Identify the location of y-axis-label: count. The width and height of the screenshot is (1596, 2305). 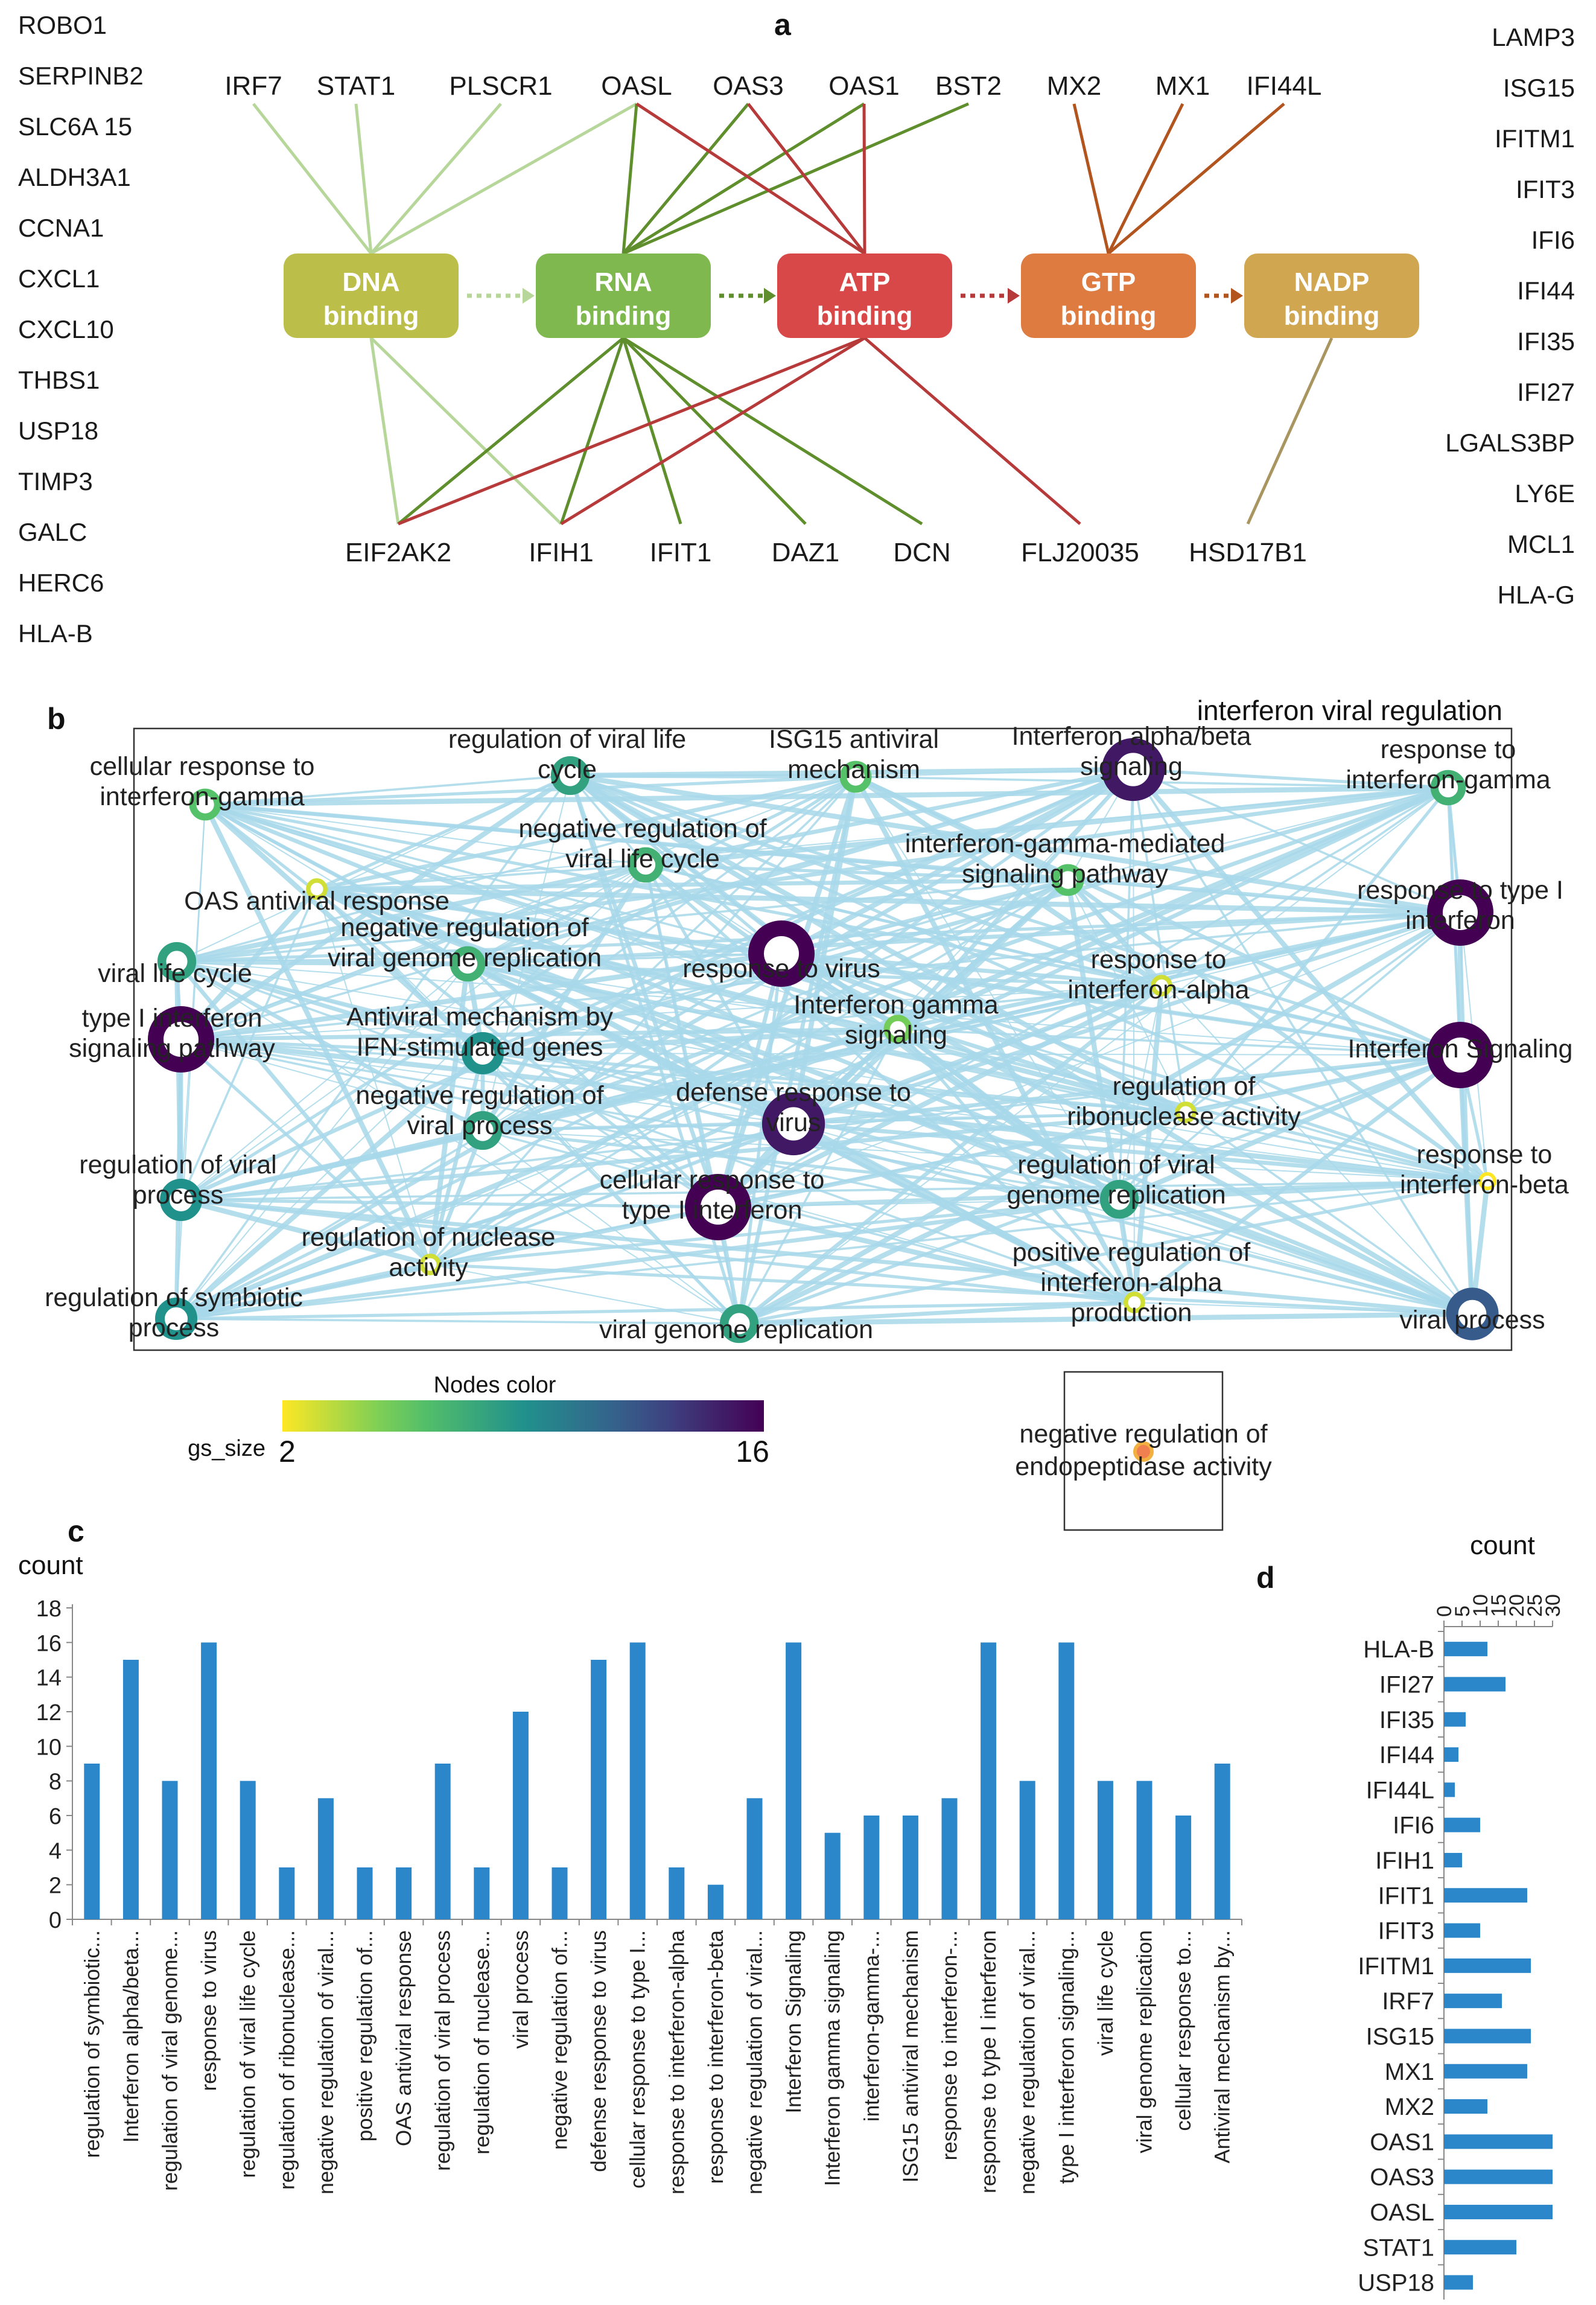
(51, 1565).